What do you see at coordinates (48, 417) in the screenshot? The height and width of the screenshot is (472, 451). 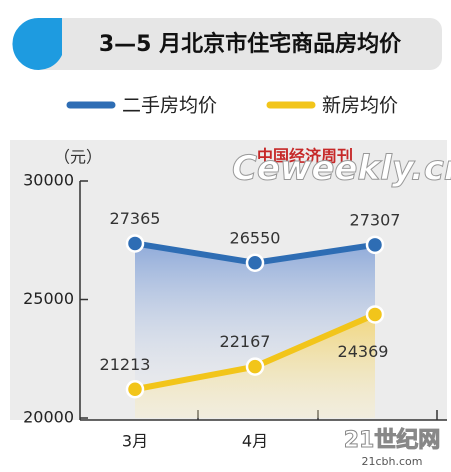 I see `y-tick-label: 20000` at bounding box center [48, 417].